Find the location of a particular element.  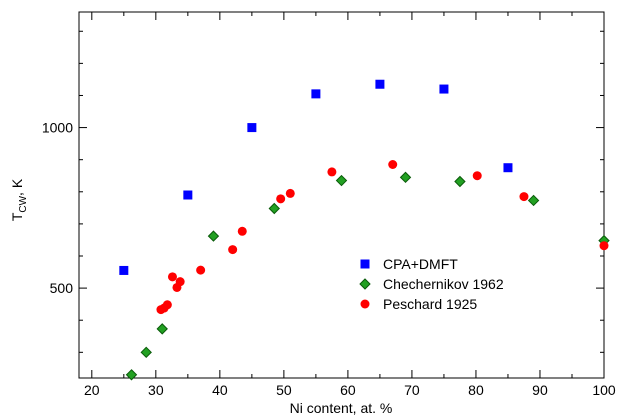

x-tick-label: 70 is located at coordinates (412, 390).